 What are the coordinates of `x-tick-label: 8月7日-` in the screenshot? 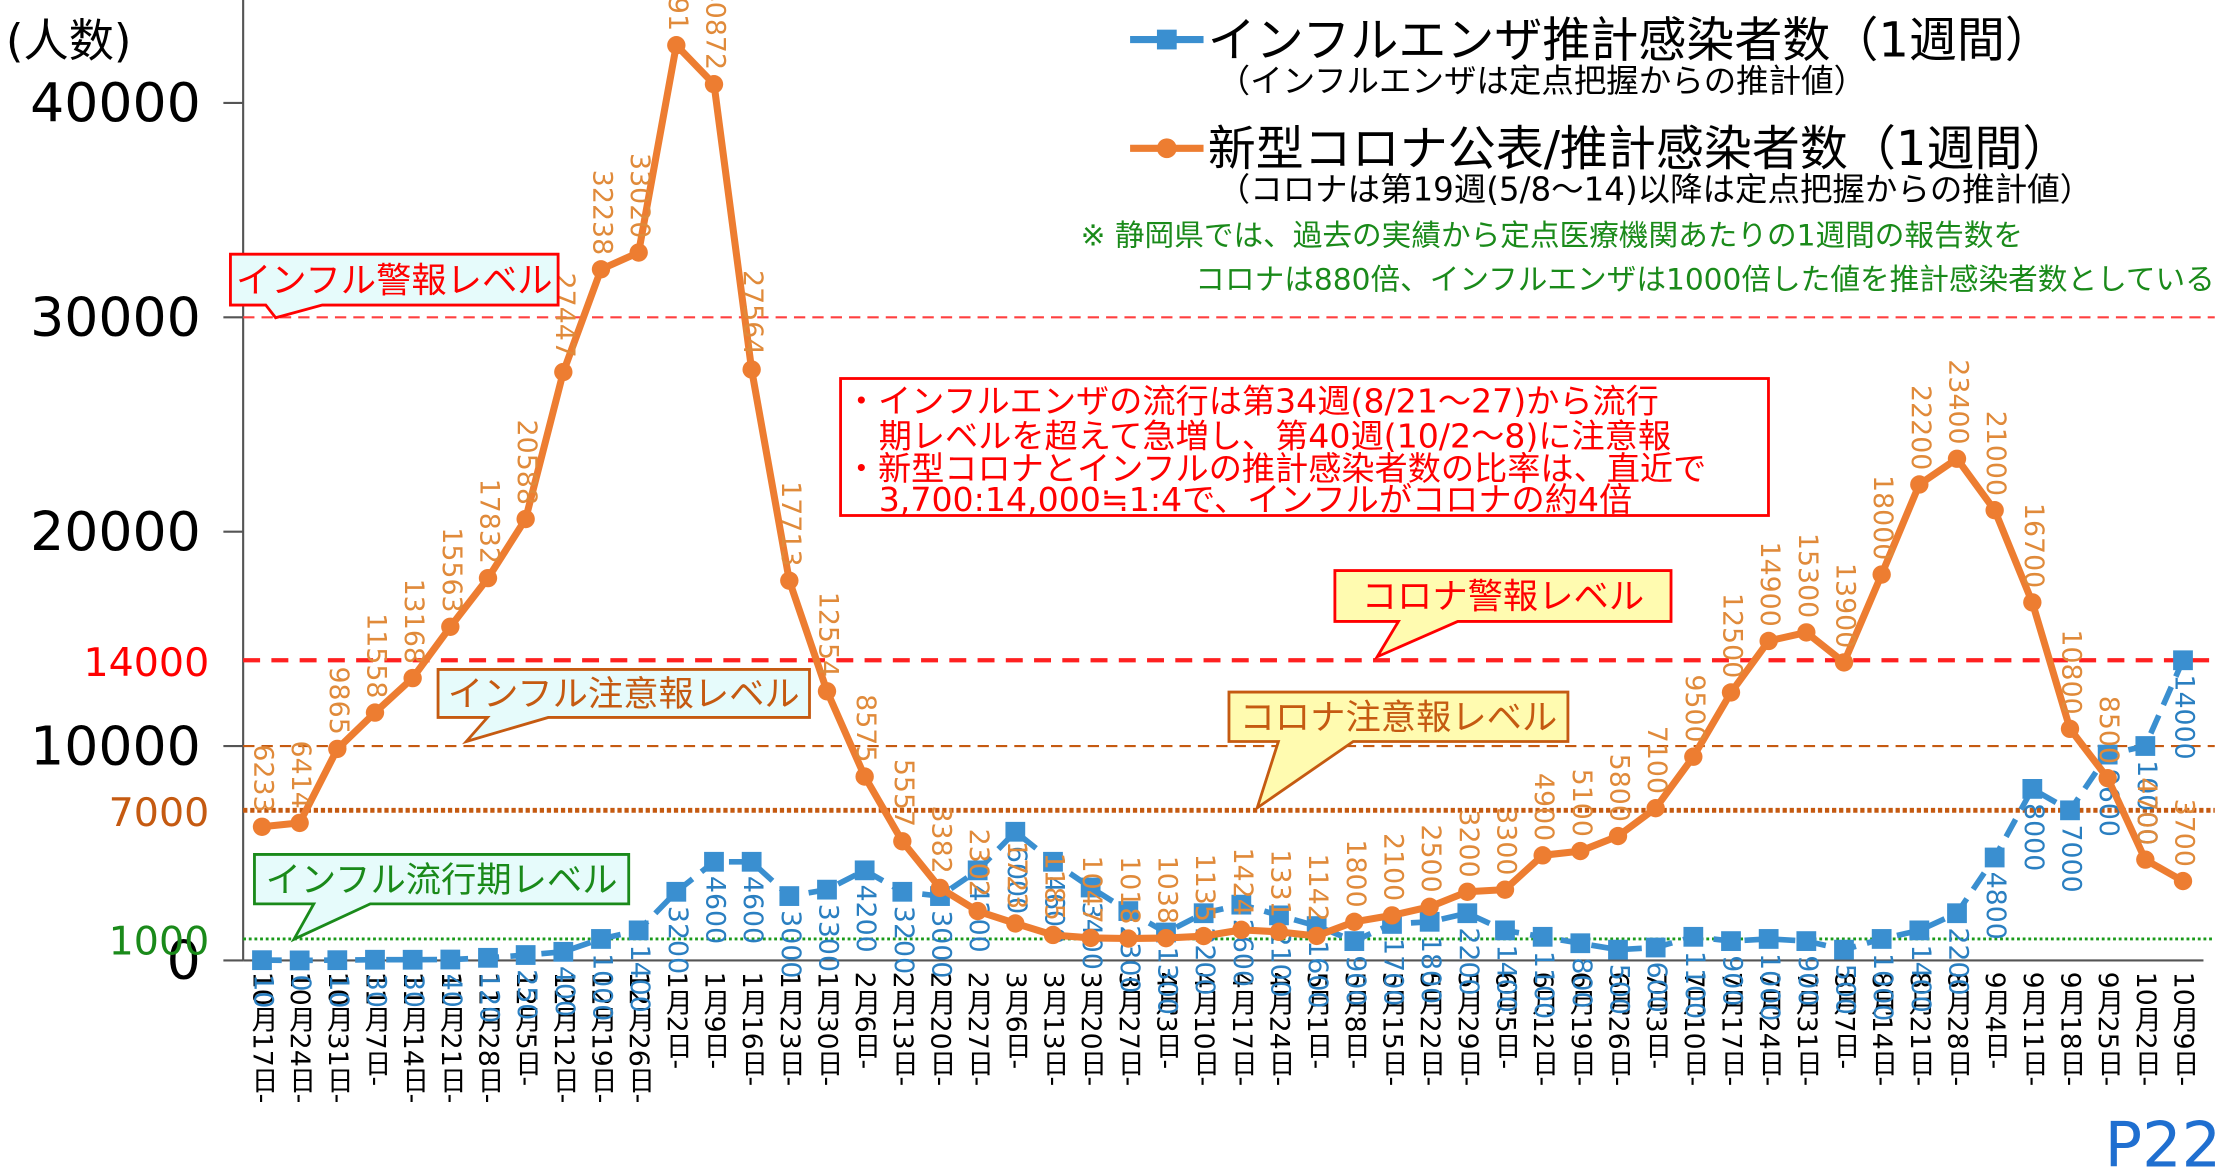 It's located at (1843, 1020).